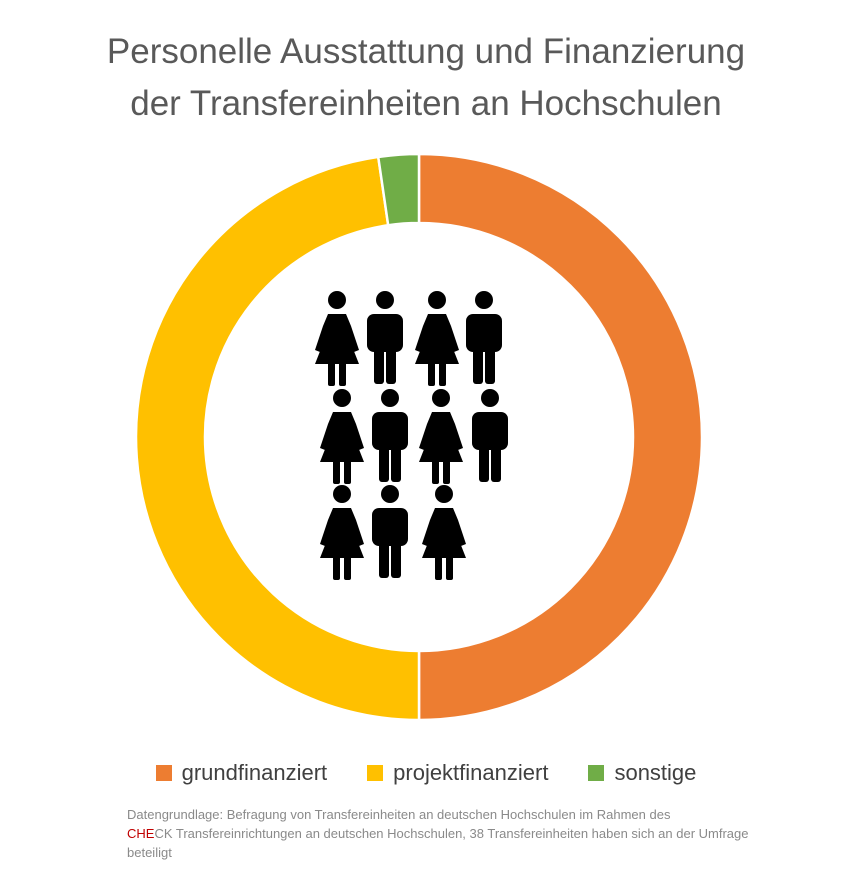 Image resolution: width=852 pixels, height=878 pixels. Describe the element at coordinates (375, 773) in the screenshot. I see `legend-swatch-projektfinanziert` at that location.